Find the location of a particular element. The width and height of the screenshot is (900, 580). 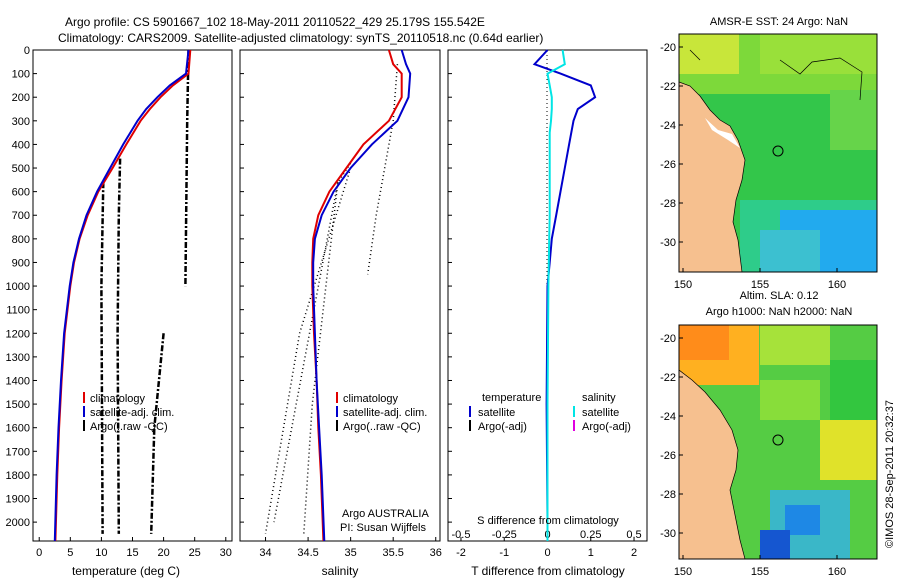

salinity-argo-profile is located at coordinates (331, 299).